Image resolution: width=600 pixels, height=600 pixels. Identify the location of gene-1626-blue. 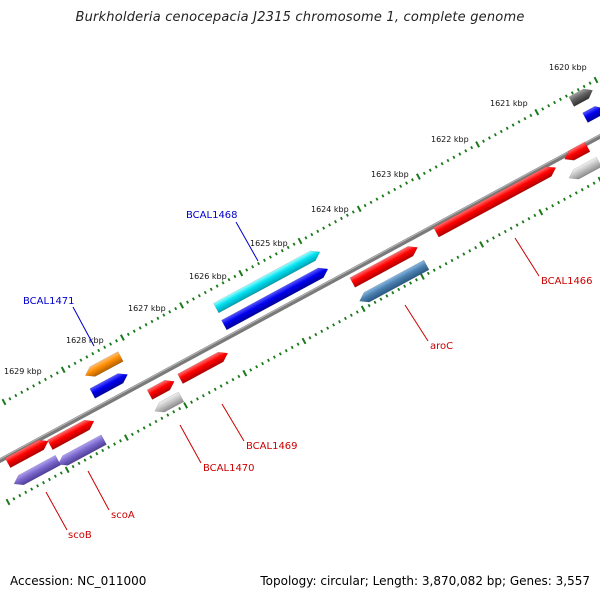
(275, 297).